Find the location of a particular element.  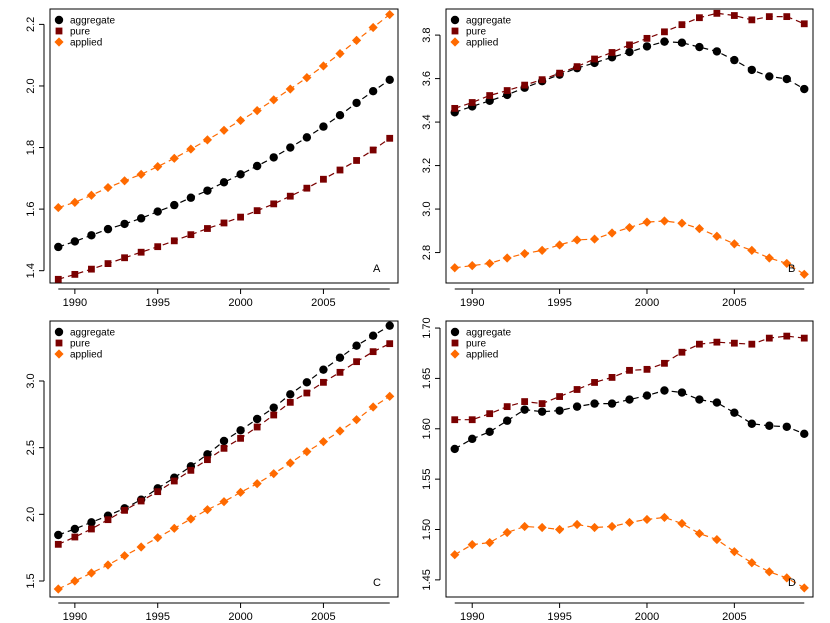

legend-label-aggregate: aggregate is located at coordinates (92, 21).